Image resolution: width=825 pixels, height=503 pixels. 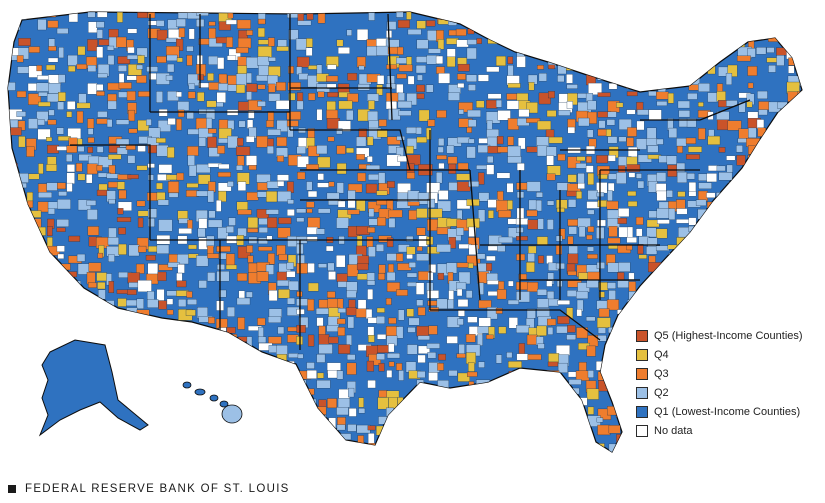 What do you see at coordinates (661, 373) in the screenshot?
I see `legend-label-q3: Q3` at bounding box center [661, 373].